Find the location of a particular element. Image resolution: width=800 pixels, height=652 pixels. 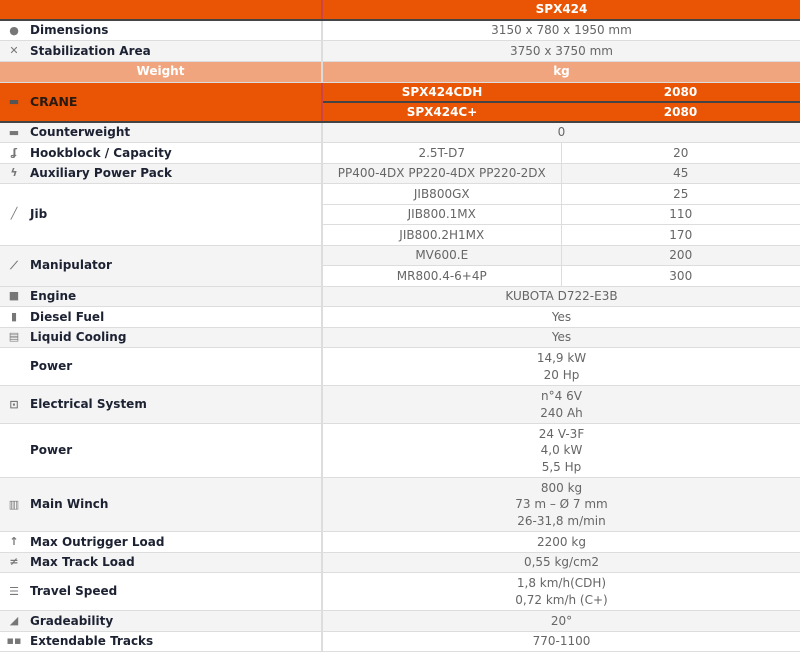

manipulator-kg: 300 is located at coordinates (680, 276).